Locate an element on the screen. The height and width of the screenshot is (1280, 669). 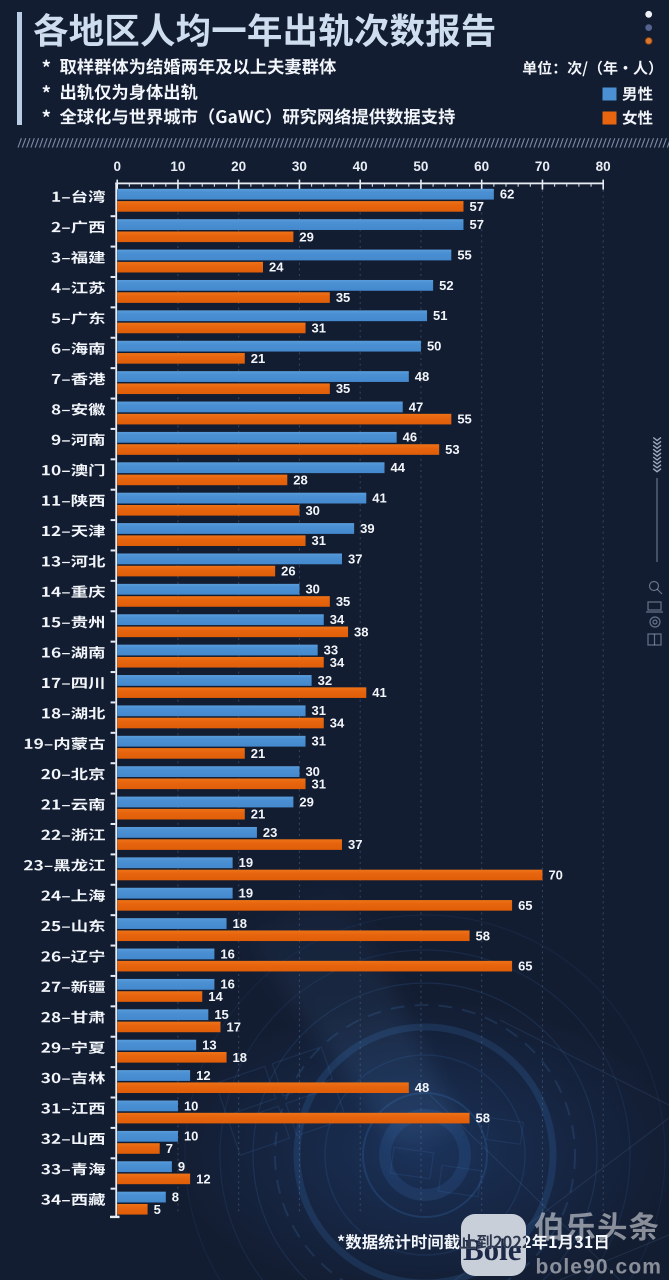
svg-text: Bole is located at coordinates (492, 1249).